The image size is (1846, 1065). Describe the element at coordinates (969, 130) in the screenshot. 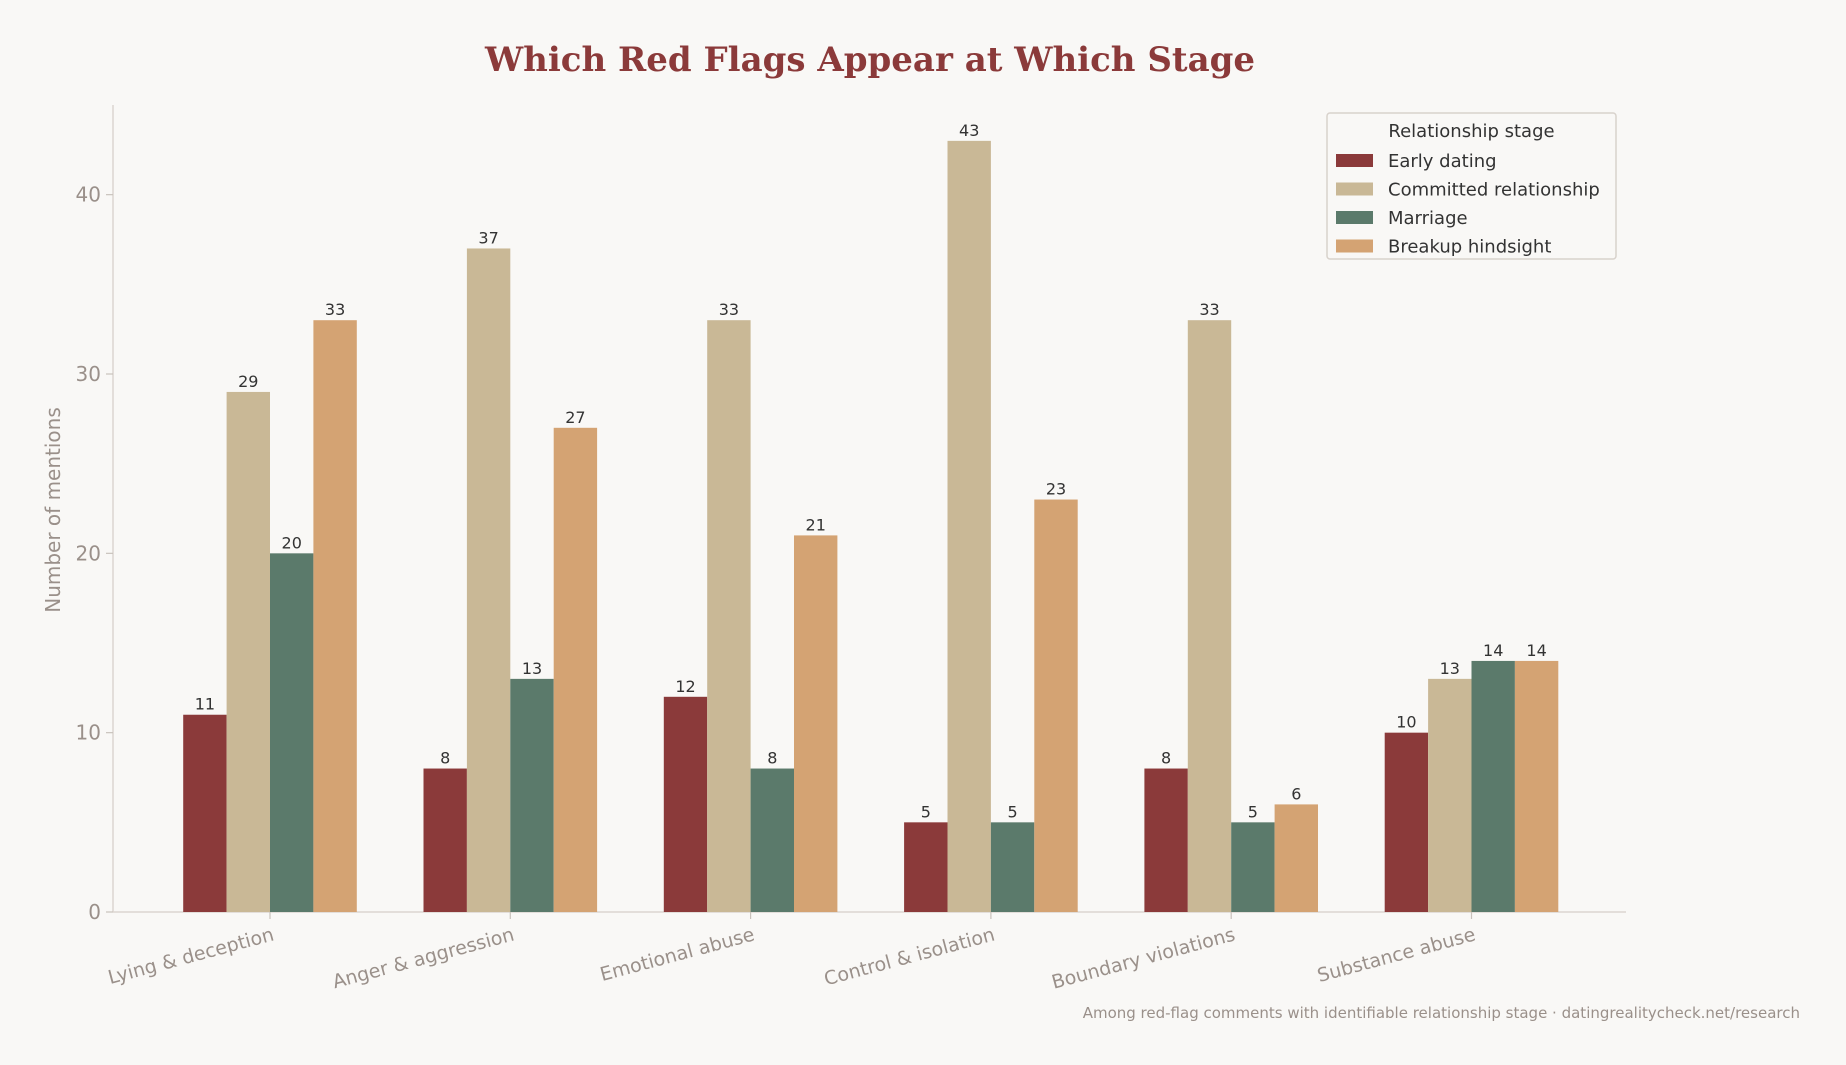

I see `bar-value-label: 43` at that location.